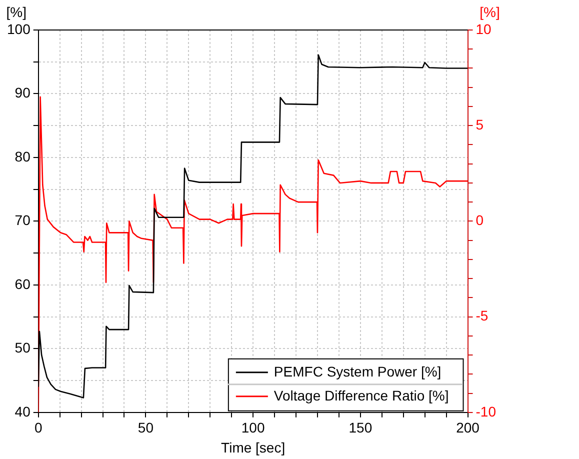 The height and width of the screenshot is (459, 579). I want to click on y2-tick-label: -10, so click(486, 411).